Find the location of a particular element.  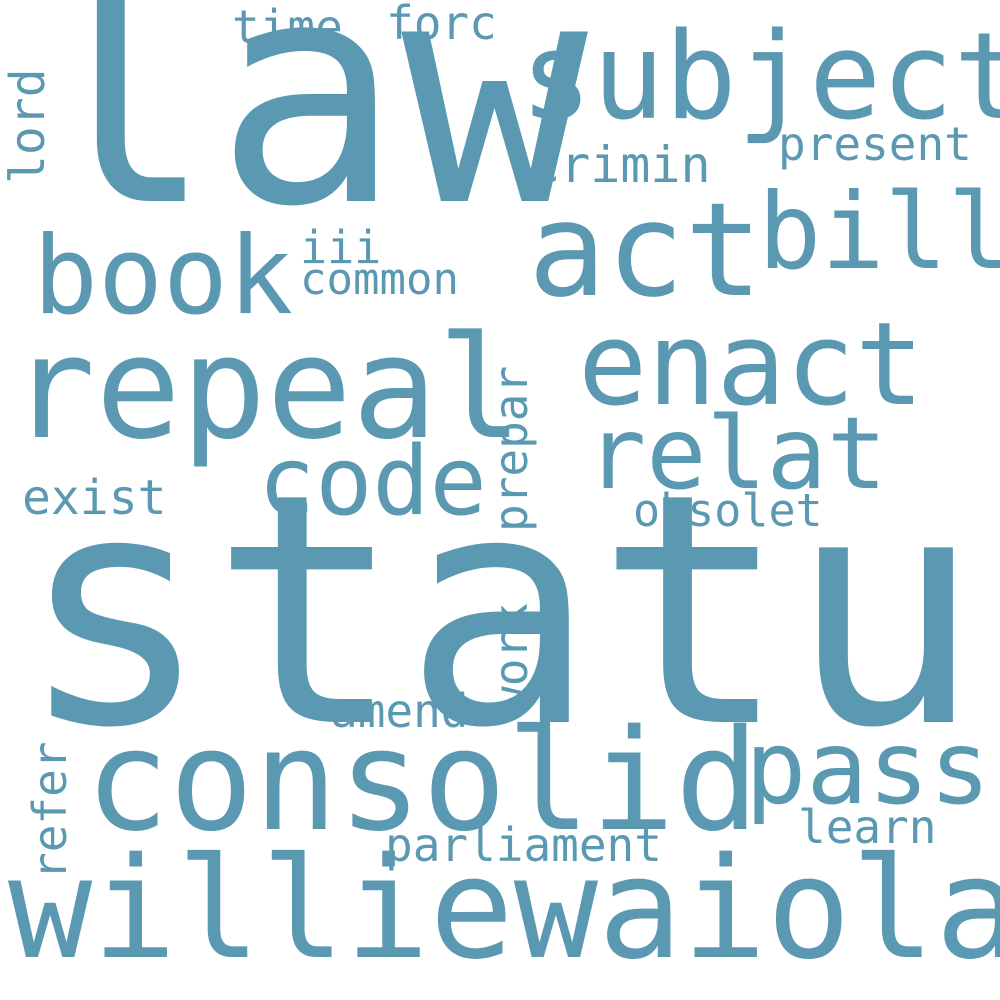

word-consolid: consolid is located at coordinates (422, 781).